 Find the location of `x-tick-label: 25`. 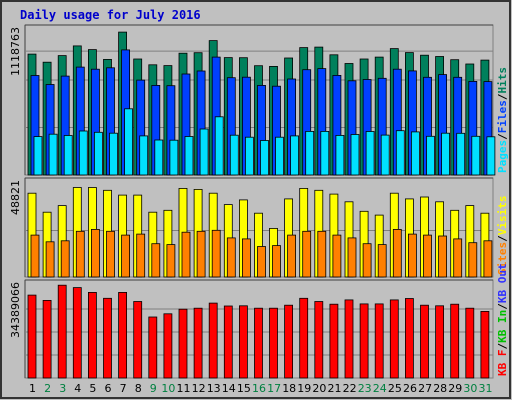

x-tick-label: 25 is located at coordinates (395, 388).